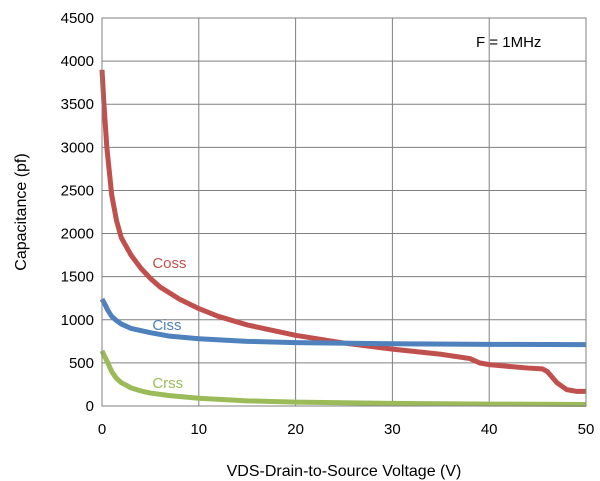 The image size is (600, 481). I want to click on series-label-ciss: Ciss, so click(166, 325).